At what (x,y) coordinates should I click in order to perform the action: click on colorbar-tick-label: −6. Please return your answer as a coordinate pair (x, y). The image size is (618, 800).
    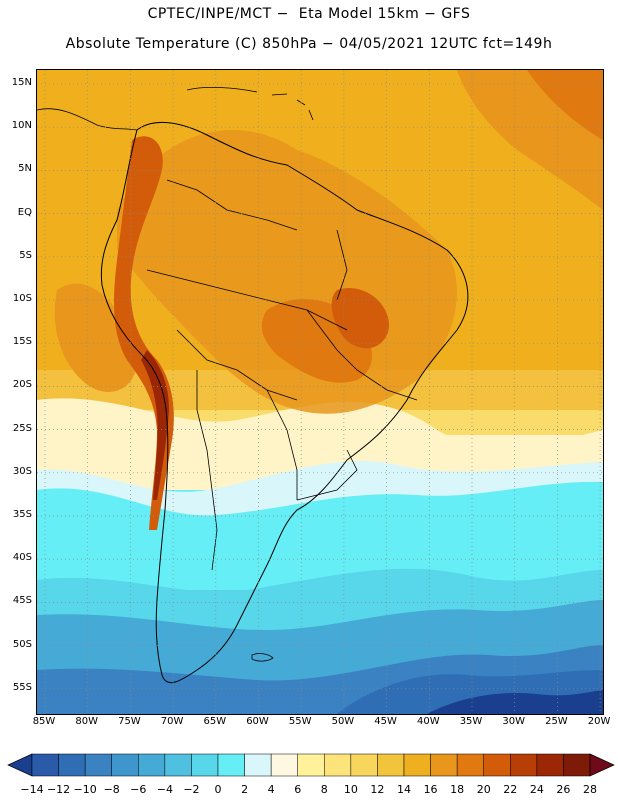
    Looking at the image, I should click on (138, 789).